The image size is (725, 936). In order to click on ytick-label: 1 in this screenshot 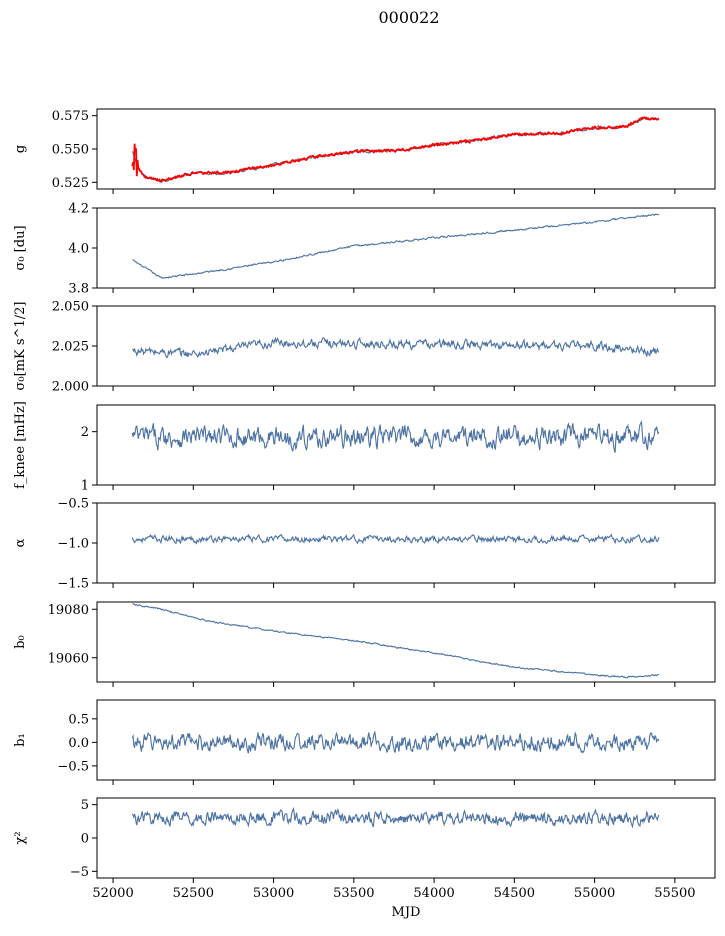, I will do `click(85, 486)`.